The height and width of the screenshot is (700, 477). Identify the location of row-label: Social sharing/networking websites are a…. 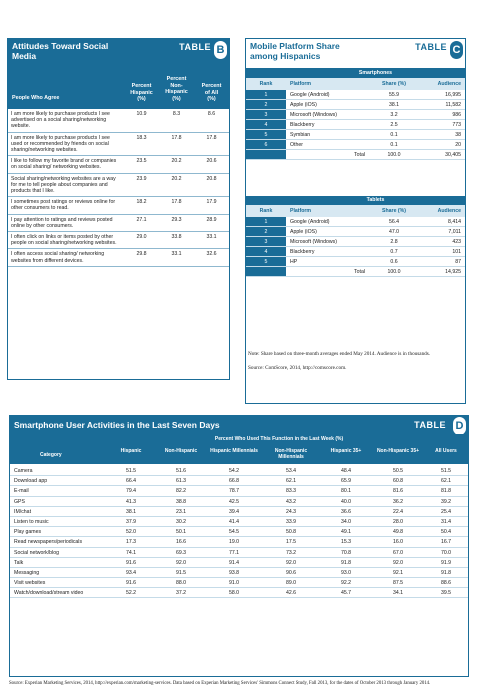
(63, 185).